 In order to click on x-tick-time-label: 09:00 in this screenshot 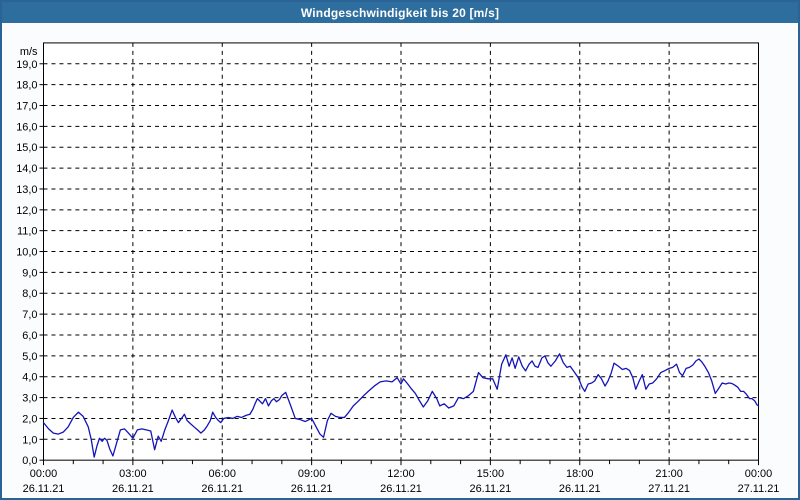, I will do `click(311, 474)`.